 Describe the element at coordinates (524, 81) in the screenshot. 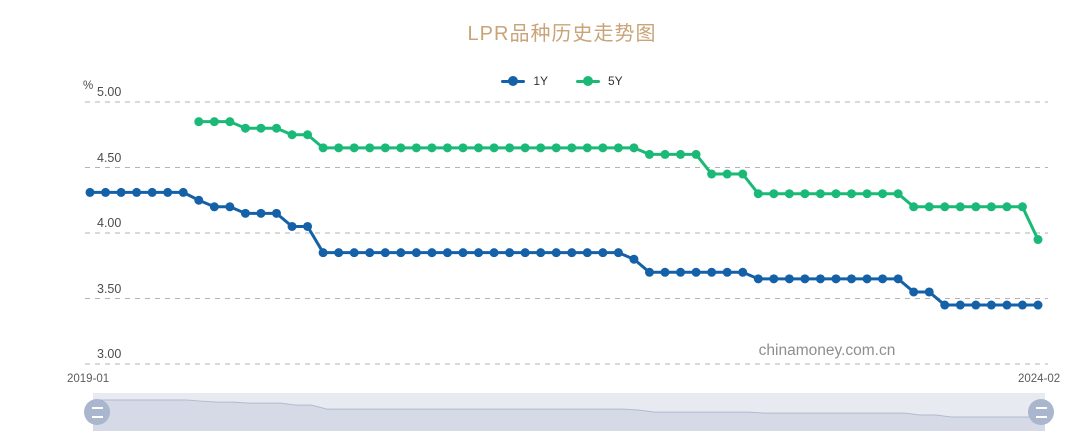

I see `legend-item-1y: 1Y` at that location.